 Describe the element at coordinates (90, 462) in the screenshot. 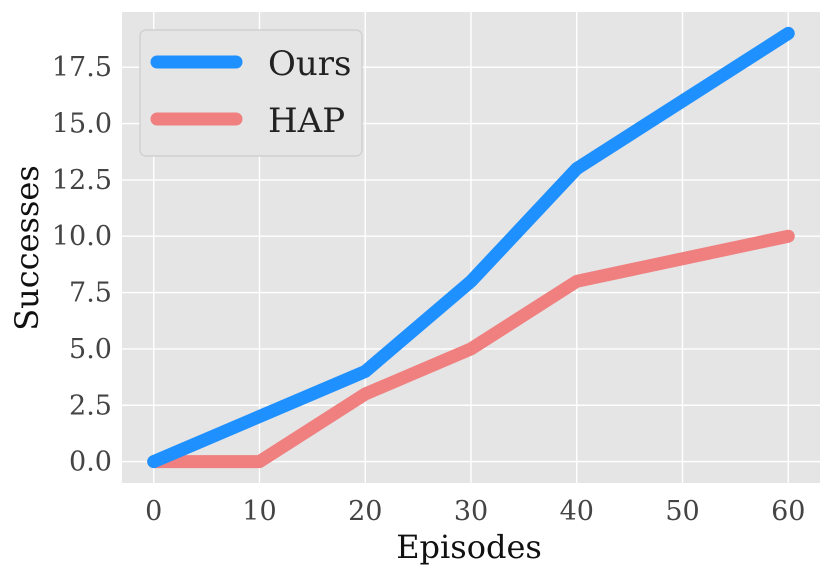

I see `y-tick-label: 0.0` at that location.